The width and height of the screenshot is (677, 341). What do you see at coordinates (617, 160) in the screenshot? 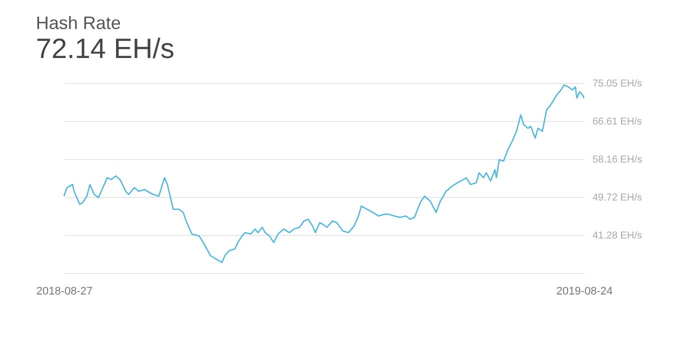
I see `y-tick-label: 58.16 EH/s` at bounding box center [617, 160].